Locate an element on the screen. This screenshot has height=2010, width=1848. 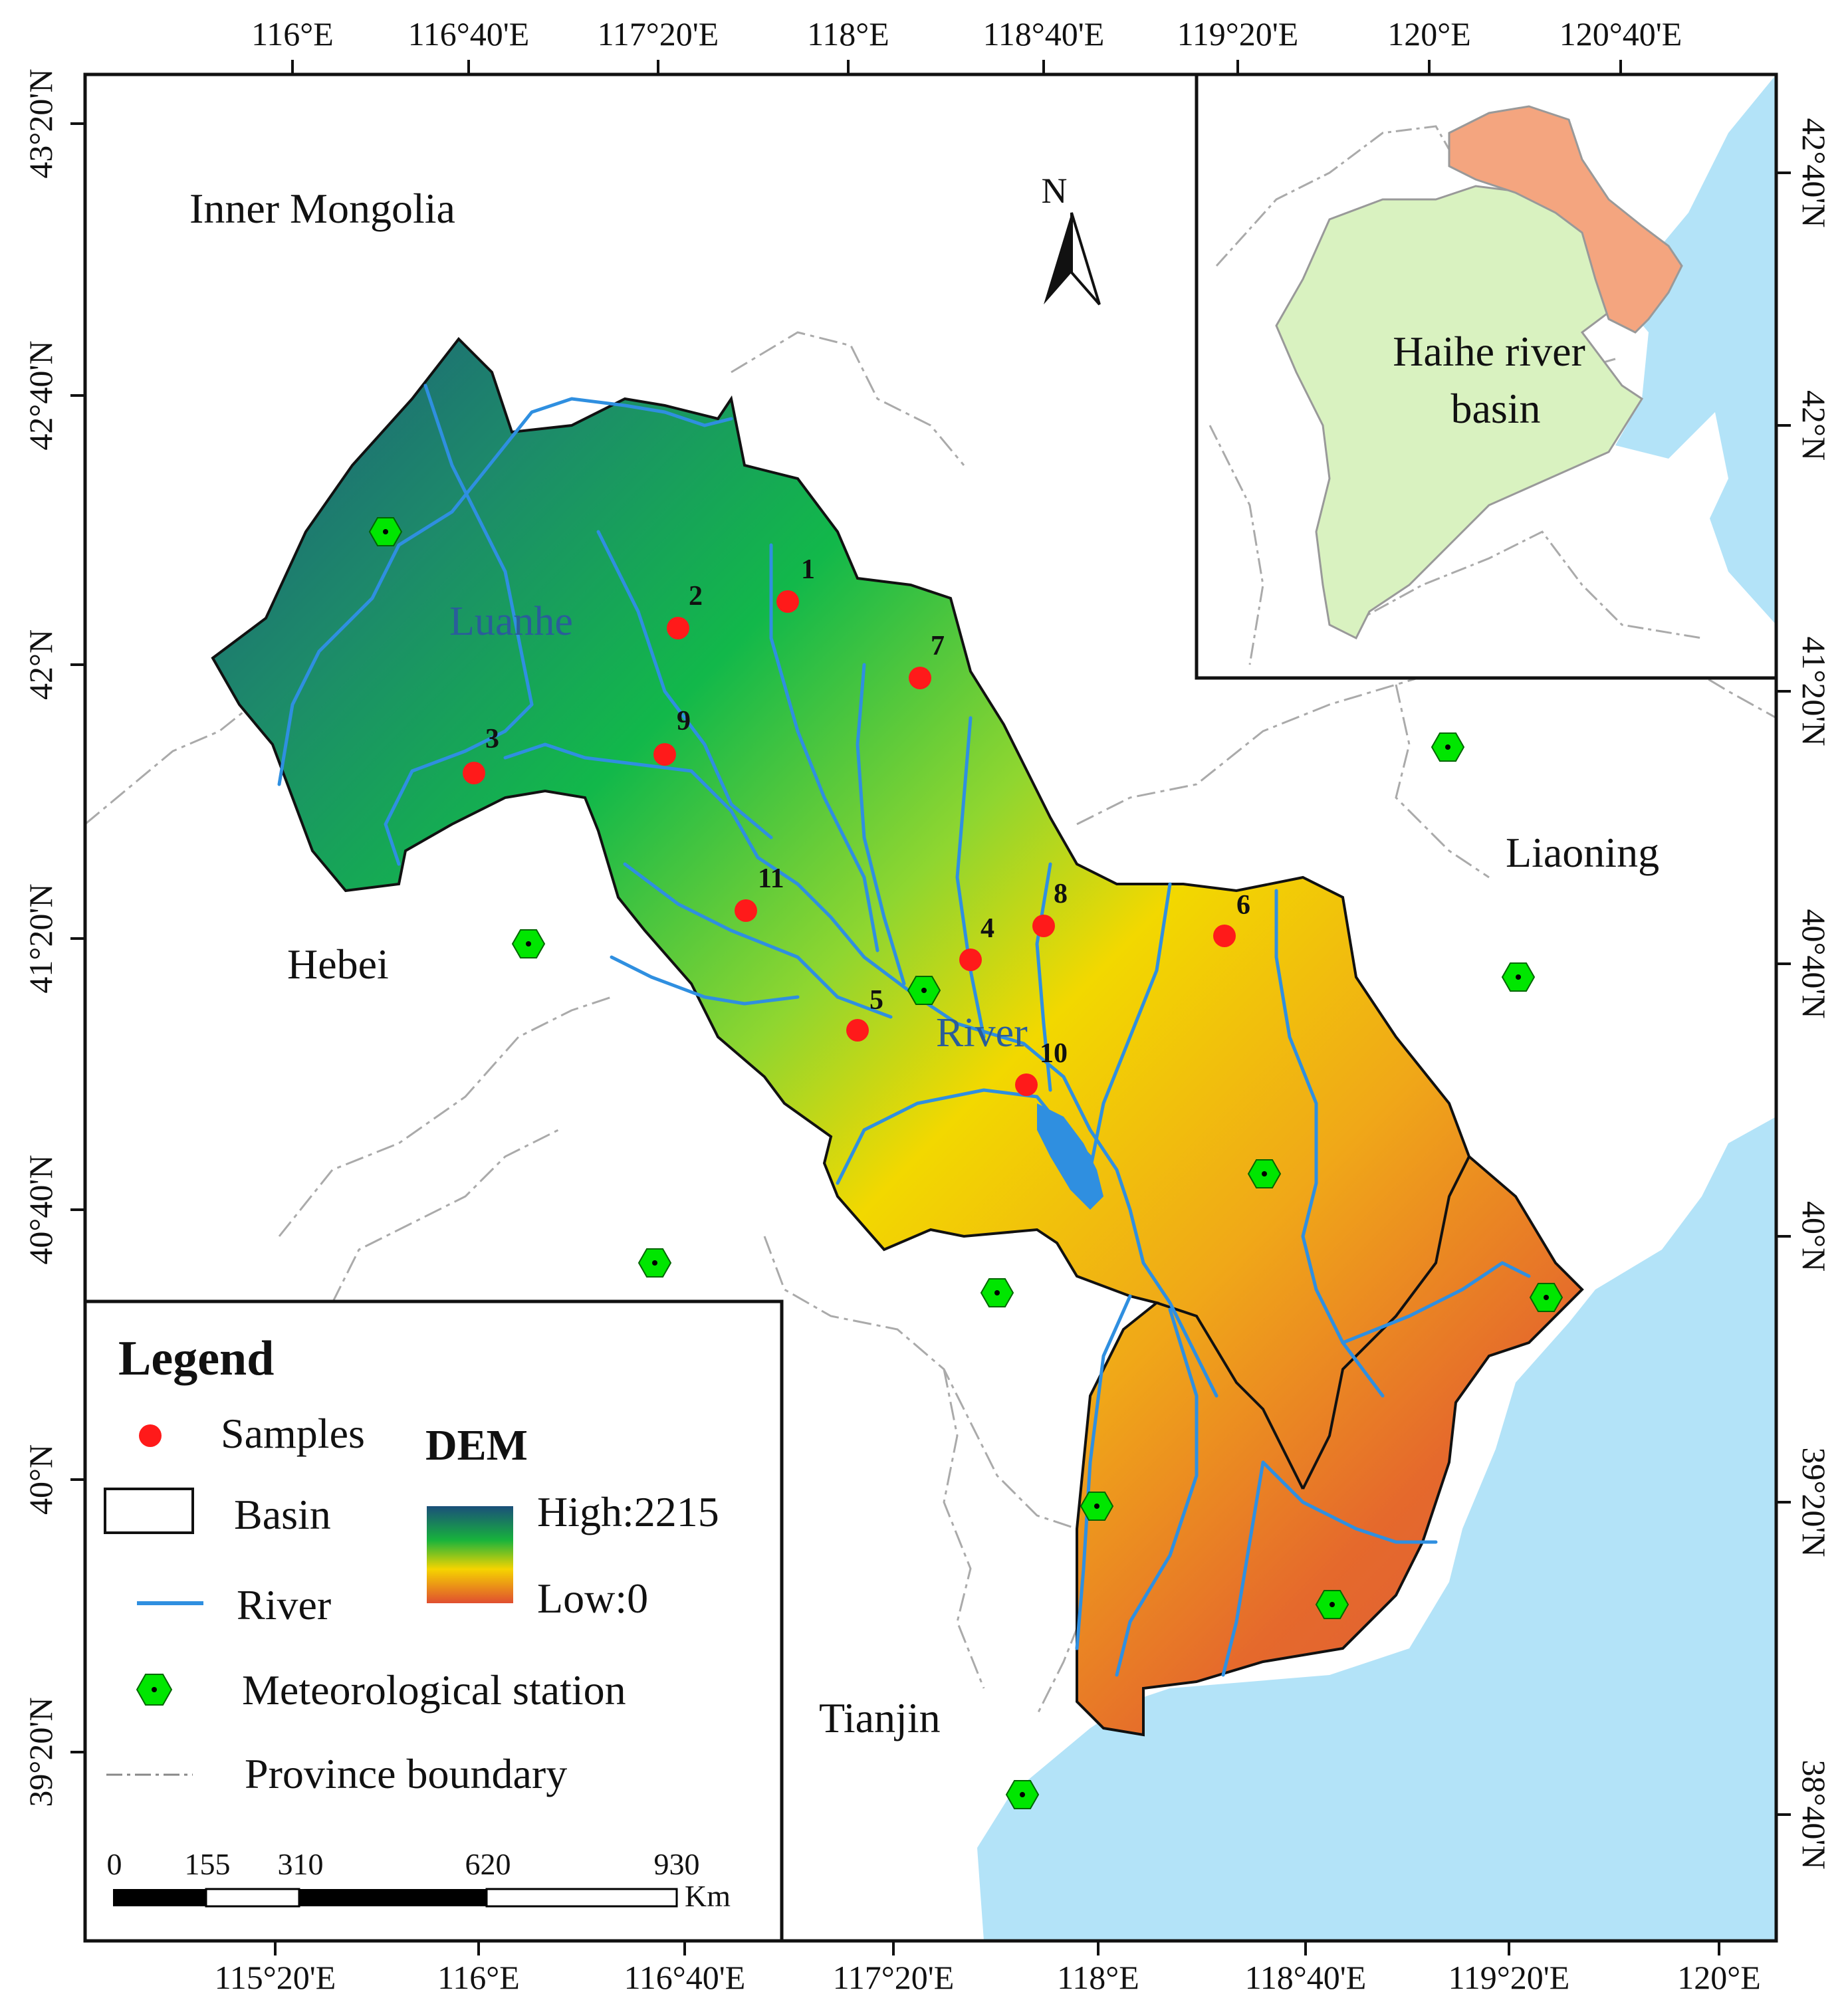
legend-title: Legend is located at coordinates (196, 1358).